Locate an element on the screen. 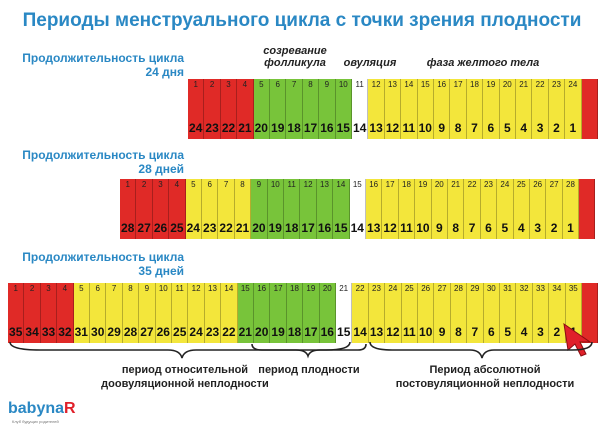 The width and height of the screenshot is (604, 427). day-cell: 14 22 is located at coordinates (229, 313).